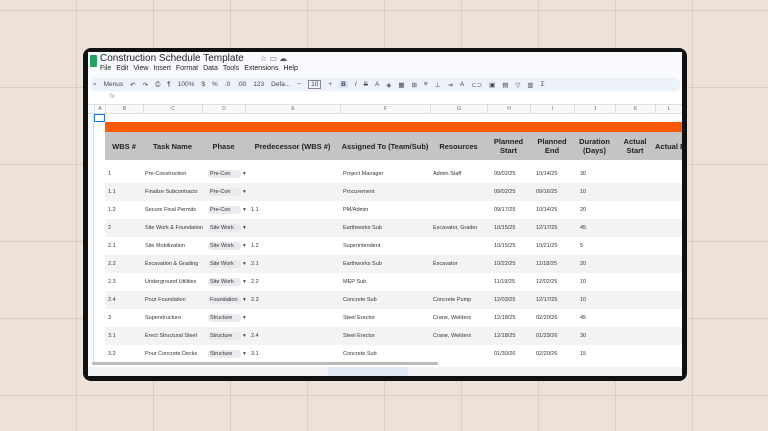  I want to click on borders-icon: ▦, so click(401, 85).